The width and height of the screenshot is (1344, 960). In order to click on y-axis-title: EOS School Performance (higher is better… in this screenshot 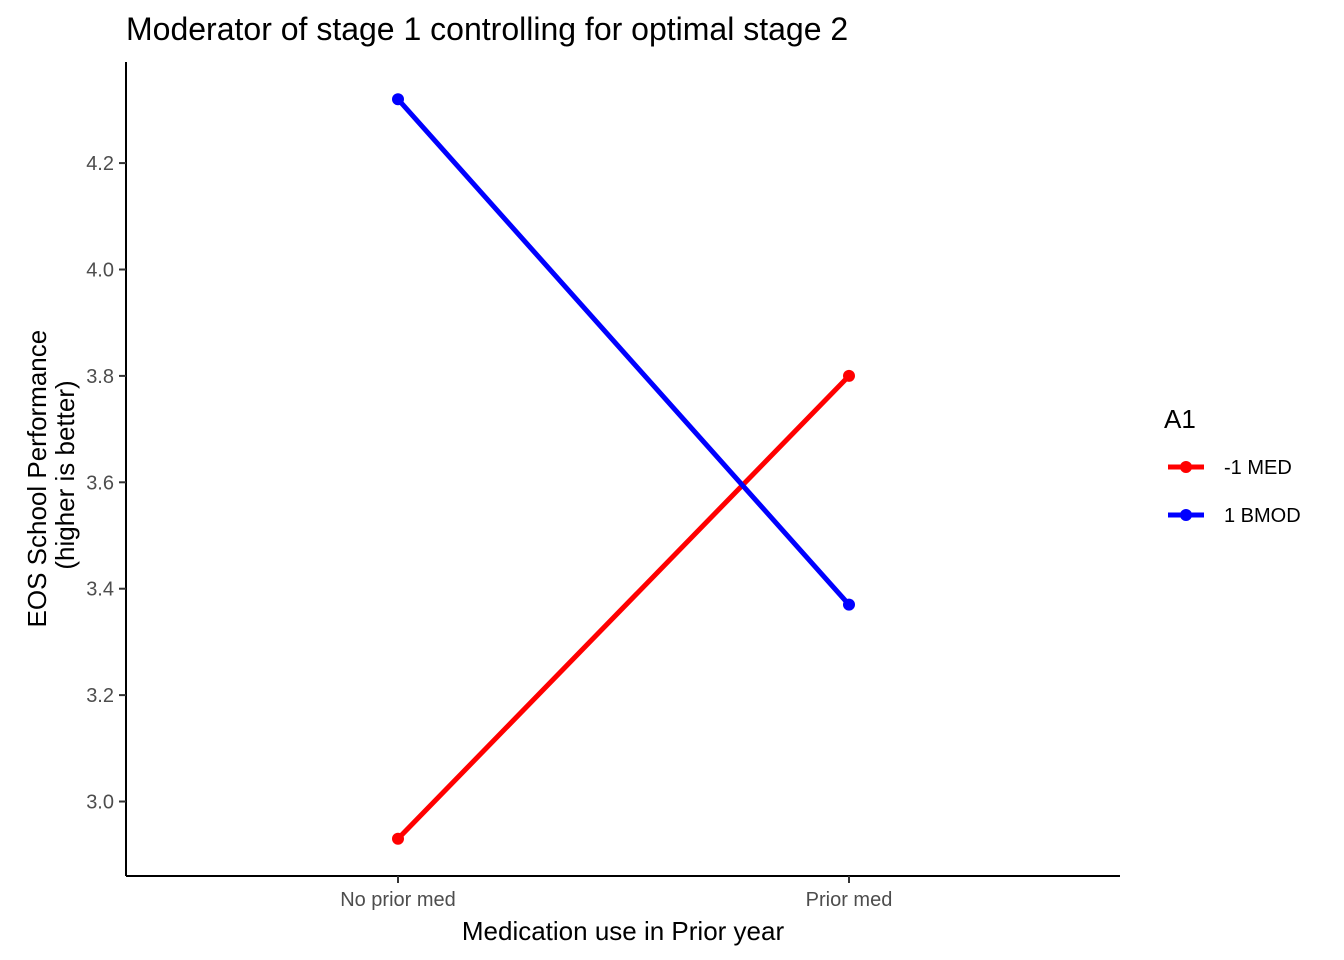, I will do `click(51, 475)`.